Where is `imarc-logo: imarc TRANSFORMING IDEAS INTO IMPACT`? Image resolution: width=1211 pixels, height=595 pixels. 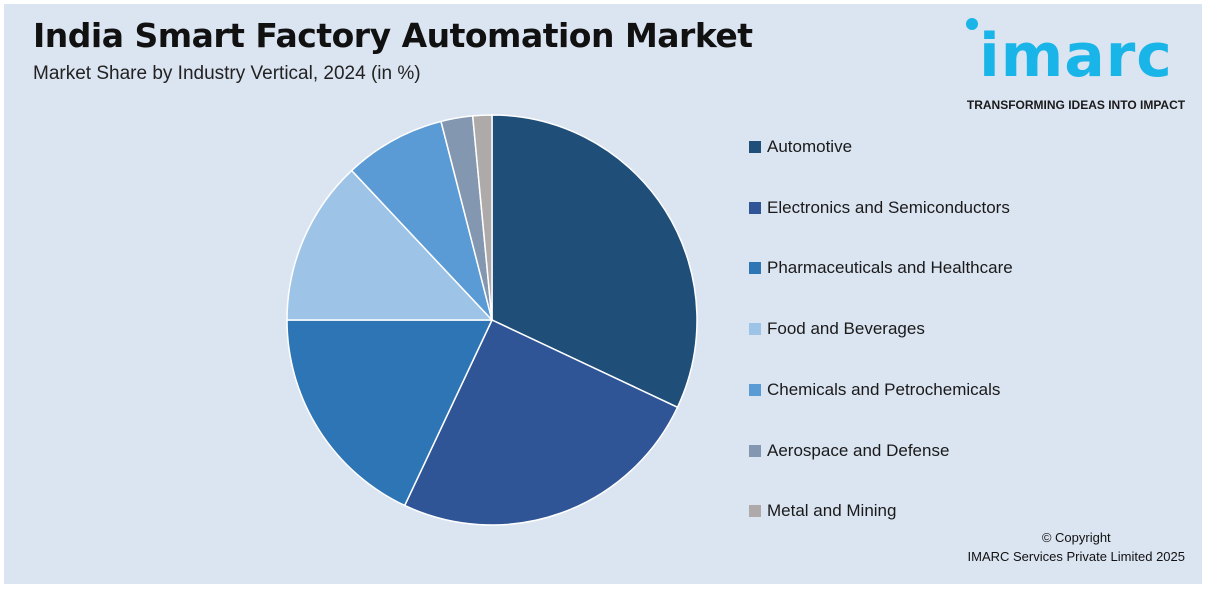 imarc-logo: imarc TRANSFORMING IDEAS INTO IMPACT is located at coordinates (1076, 65).